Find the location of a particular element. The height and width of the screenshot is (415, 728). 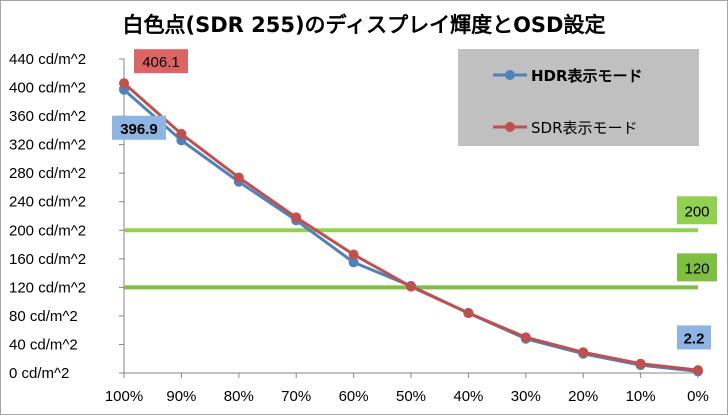

y-tick-label: 400 cd/m^2 is located at coordinates (47, 88).